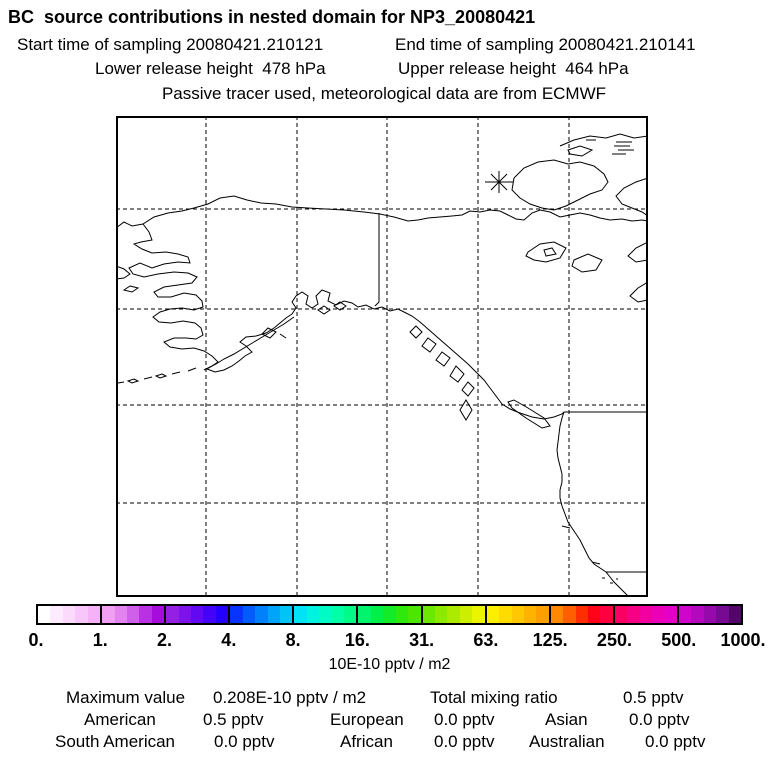 This screenshot has height=768, width=768. I want to click on upper-release-height-text: Upper release height 464 hPa, so click(513, 68).